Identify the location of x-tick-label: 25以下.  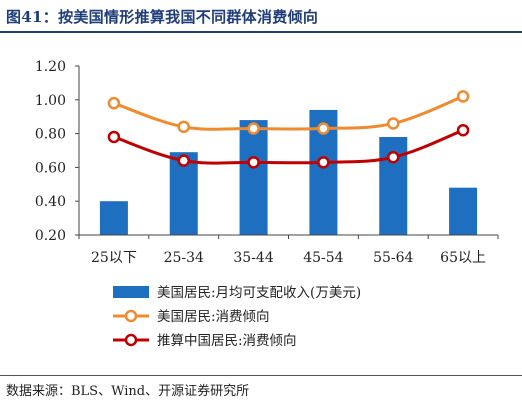
(114, 258).